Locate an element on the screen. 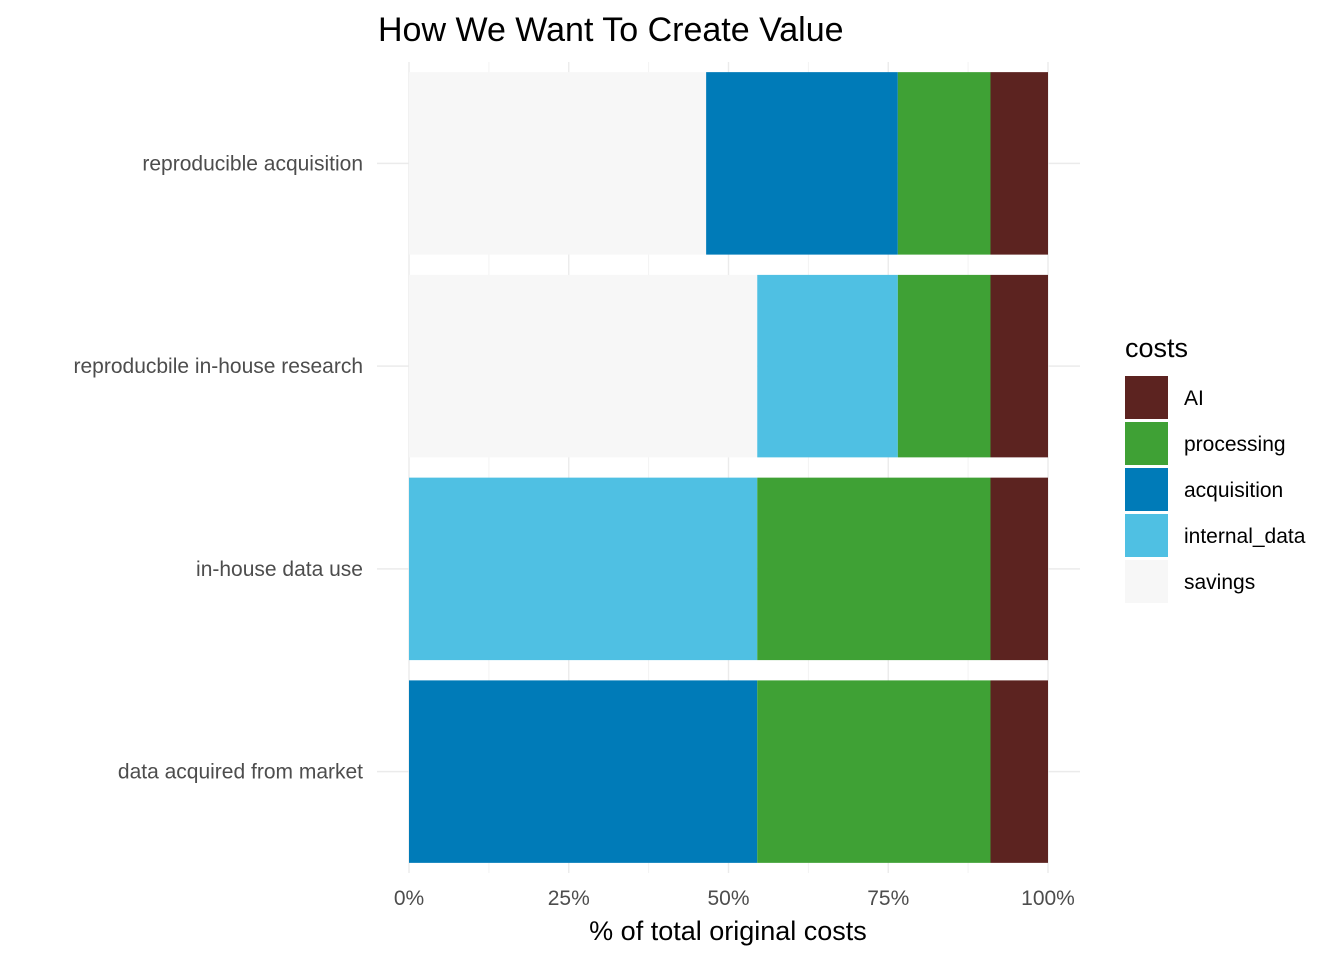 Image resolution: width=1344 pixels, height=960 pixels. category-label: reproducible acquisition is located at coordinates (252, 163).